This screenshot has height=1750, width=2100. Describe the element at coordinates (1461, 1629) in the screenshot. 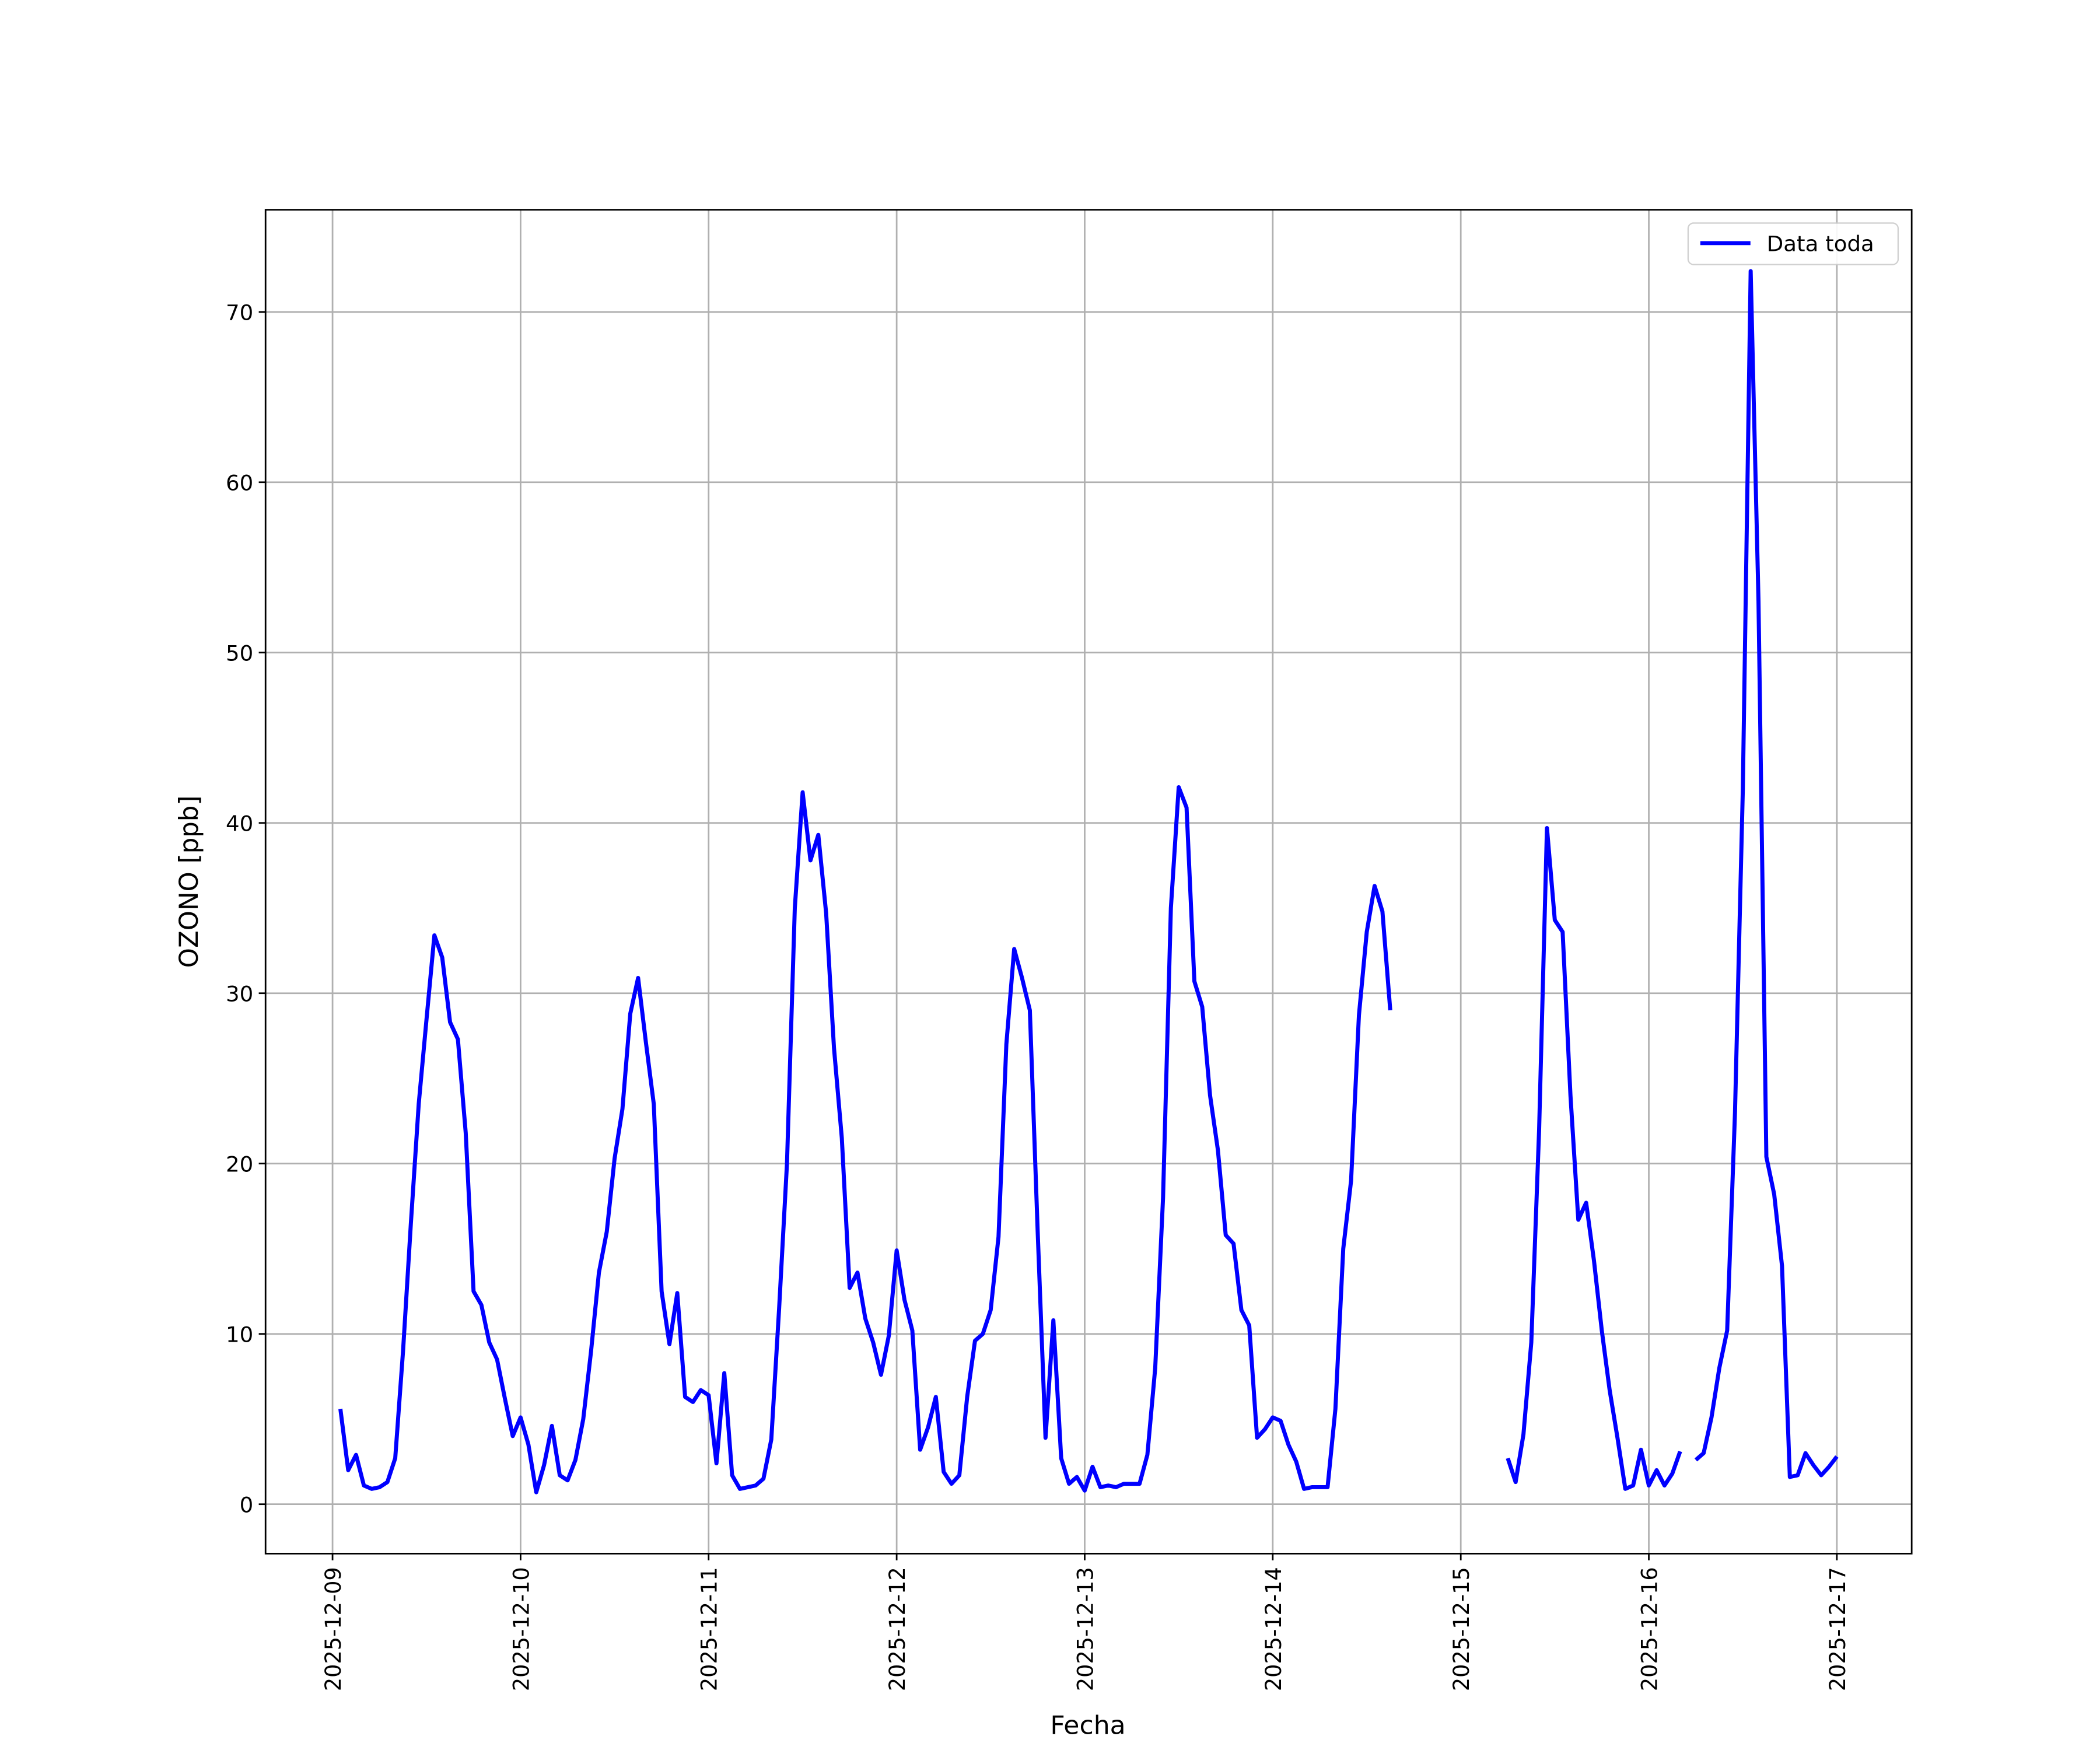

I see `x-tick-label: 2025-12-15` at that location.